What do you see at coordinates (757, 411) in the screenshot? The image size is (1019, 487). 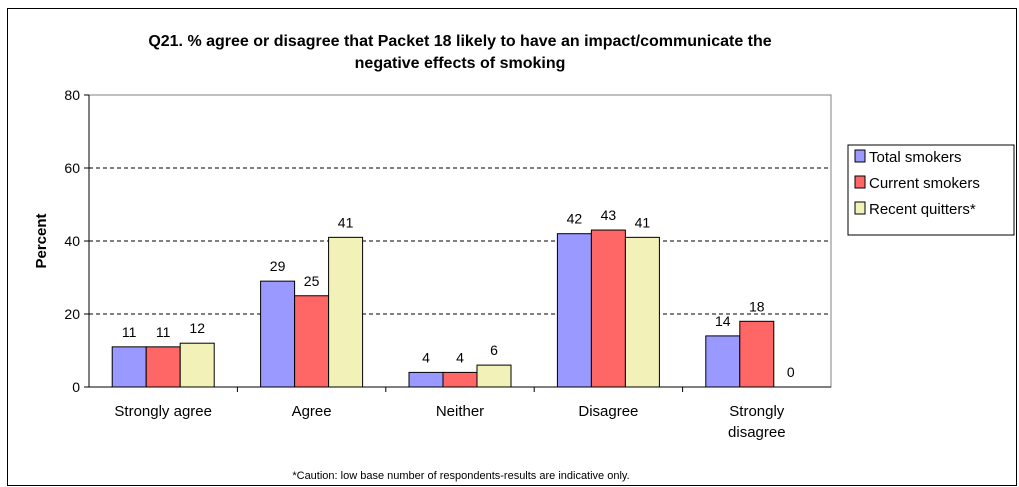 I see `category-label: Strongly` at bounding box center [757, 411].